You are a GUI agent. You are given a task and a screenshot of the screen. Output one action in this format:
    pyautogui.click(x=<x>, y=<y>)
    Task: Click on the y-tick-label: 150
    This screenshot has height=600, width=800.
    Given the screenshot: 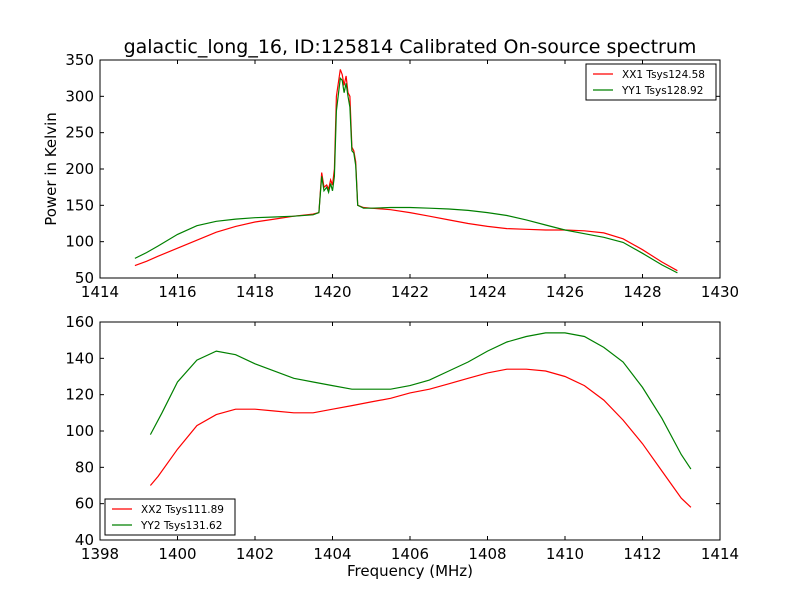 What is the action you would take?
    pyautogui.click(x=79, y=205)
    